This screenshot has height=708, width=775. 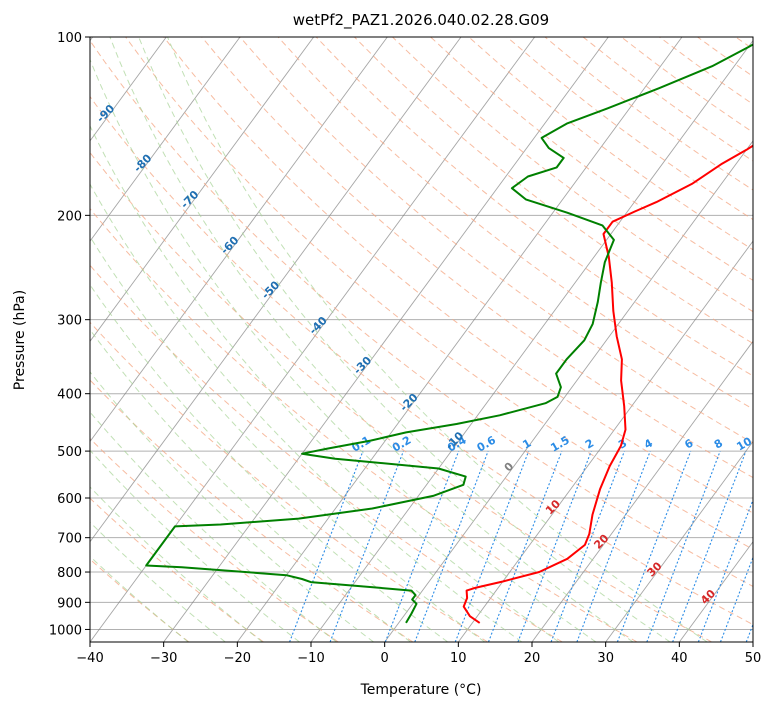 I want to click on x-tick-label: 20, so click(x=532, y=658).